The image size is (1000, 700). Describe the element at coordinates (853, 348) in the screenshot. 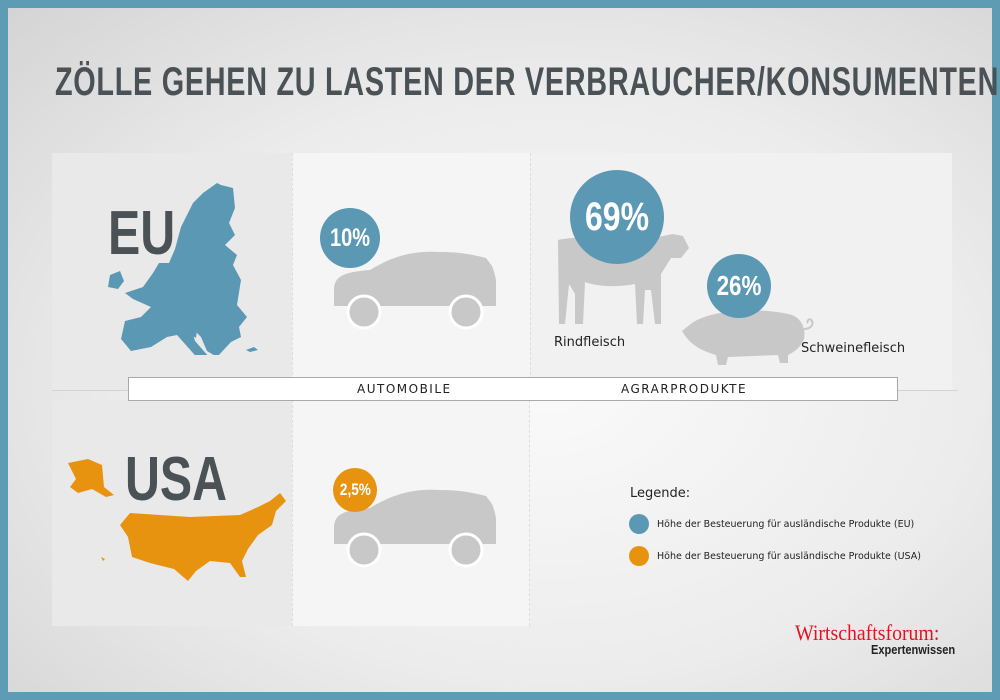

I see `pork-label: Schweinefleisch` at that location.